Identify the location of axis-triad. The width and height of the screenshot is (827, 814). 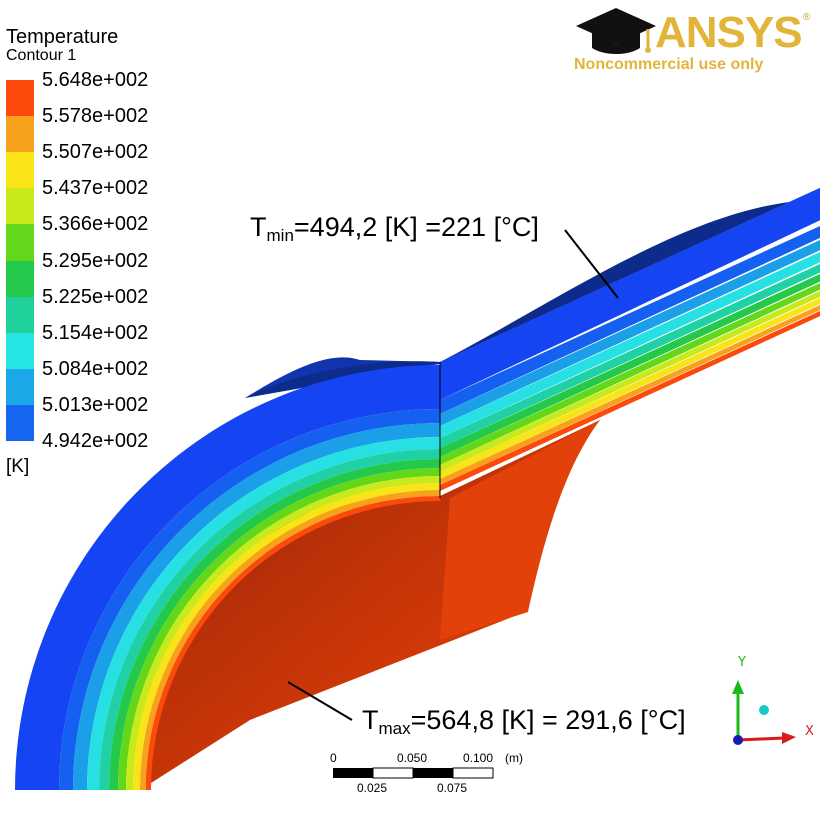
(772, 706).